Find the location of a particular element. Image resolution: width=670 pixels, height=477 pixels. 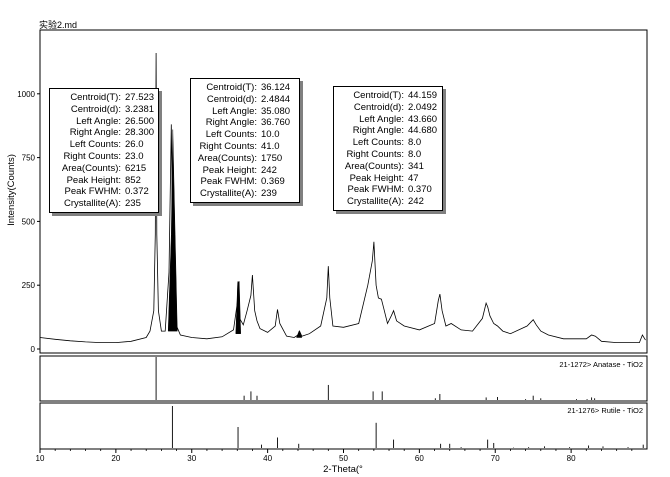

peak-info-value: 43.660 is located at coordinates (423, 119).